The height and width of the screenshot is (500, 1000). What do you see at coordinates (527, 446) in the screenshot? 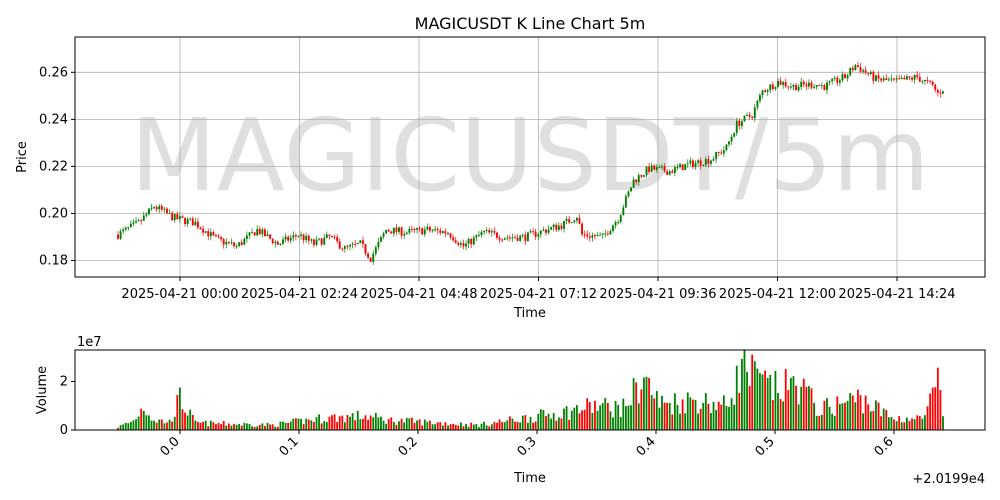
I see `volume-xtick-label: 0.3` at bounding box center [527, 446].